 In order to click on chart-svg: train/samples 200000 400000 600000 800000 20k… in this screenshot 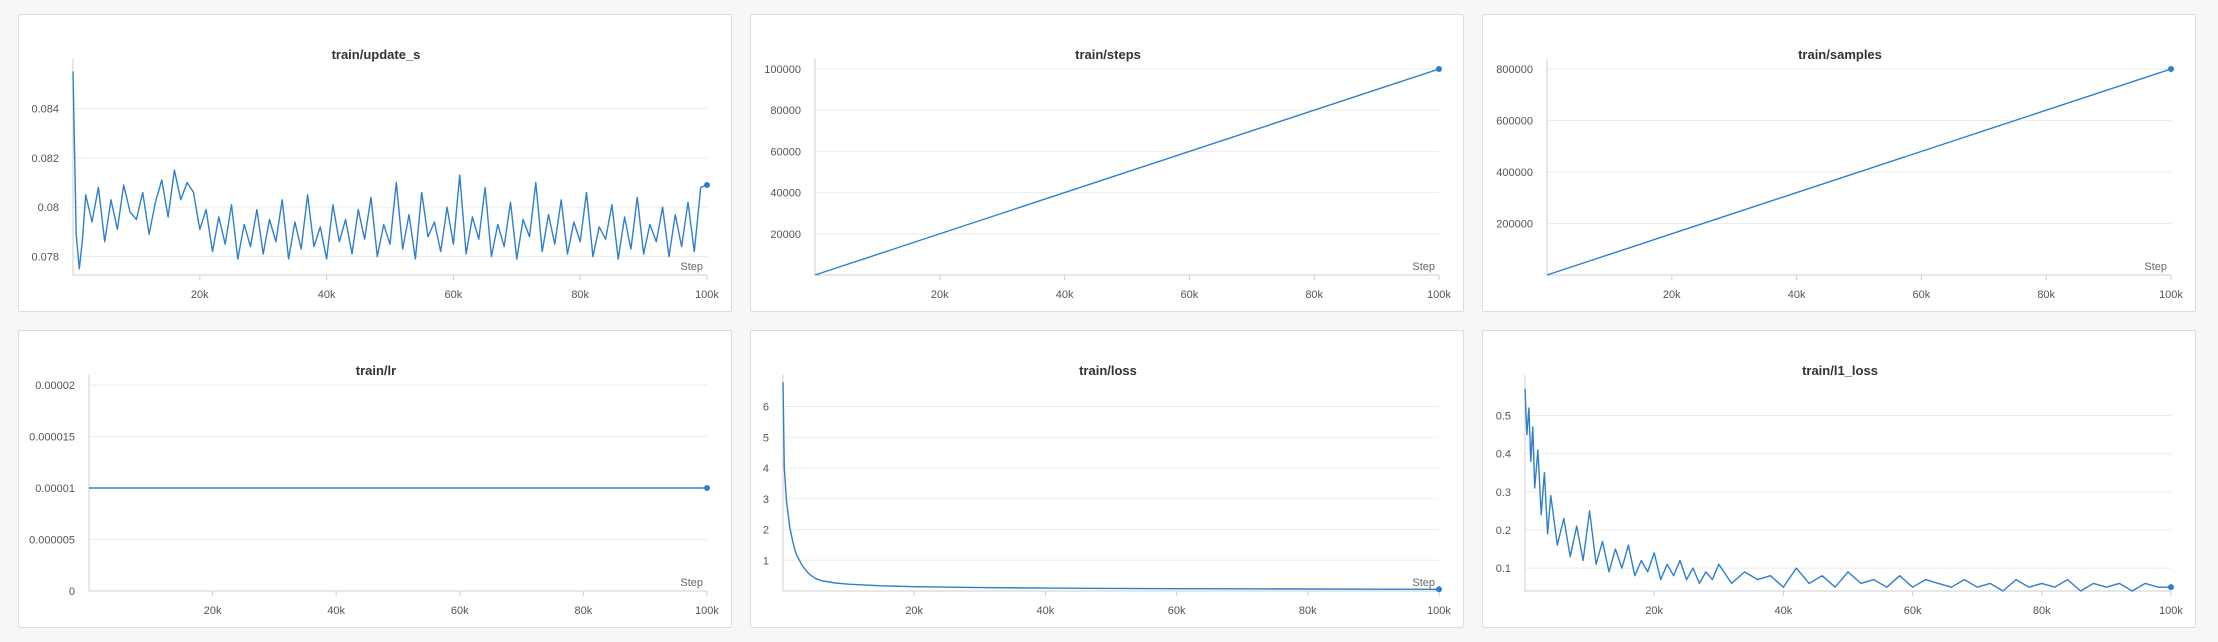, I will do `click(1839, 174)`.